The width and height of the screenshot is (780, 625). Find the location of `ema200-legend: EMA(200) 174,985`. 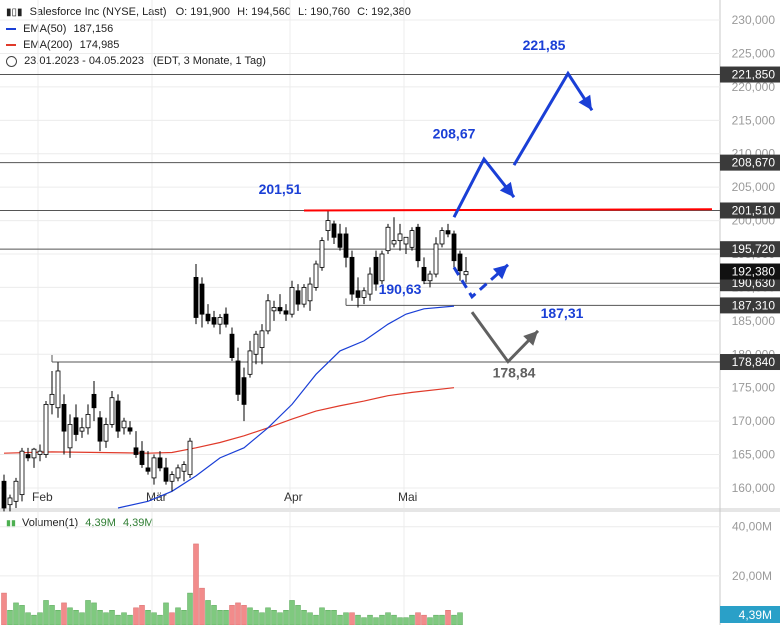

ema200-legend: EMA(200) 174,985 is located at coordinates (62, 45).